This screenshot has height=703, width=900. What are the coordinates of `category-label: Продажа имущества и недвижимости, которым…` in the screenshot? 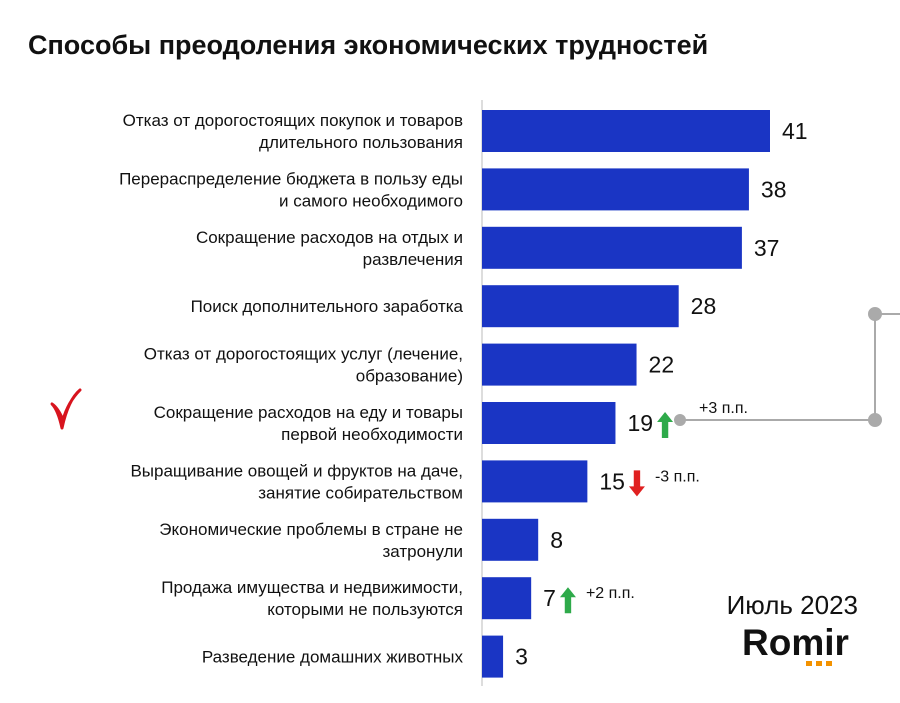 It's located at (312, 598).